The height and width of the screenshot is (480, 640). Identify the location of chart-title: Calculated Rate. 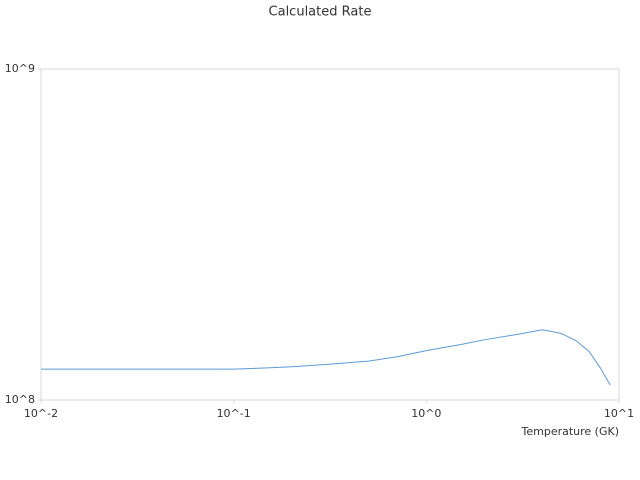
(320, 12).